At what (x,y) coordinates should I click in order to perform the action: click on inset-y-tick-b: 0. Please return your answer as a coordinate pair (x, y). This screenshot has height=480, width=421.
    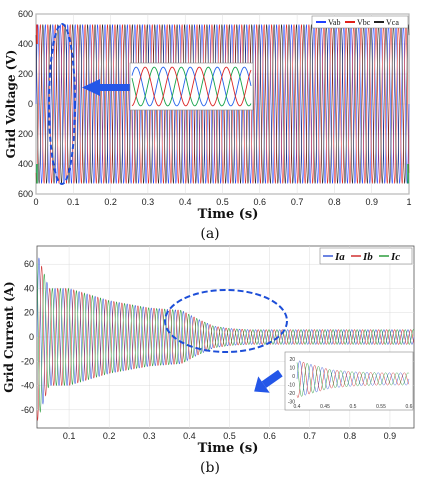
    Looking at the image, I should click on (293, 377).